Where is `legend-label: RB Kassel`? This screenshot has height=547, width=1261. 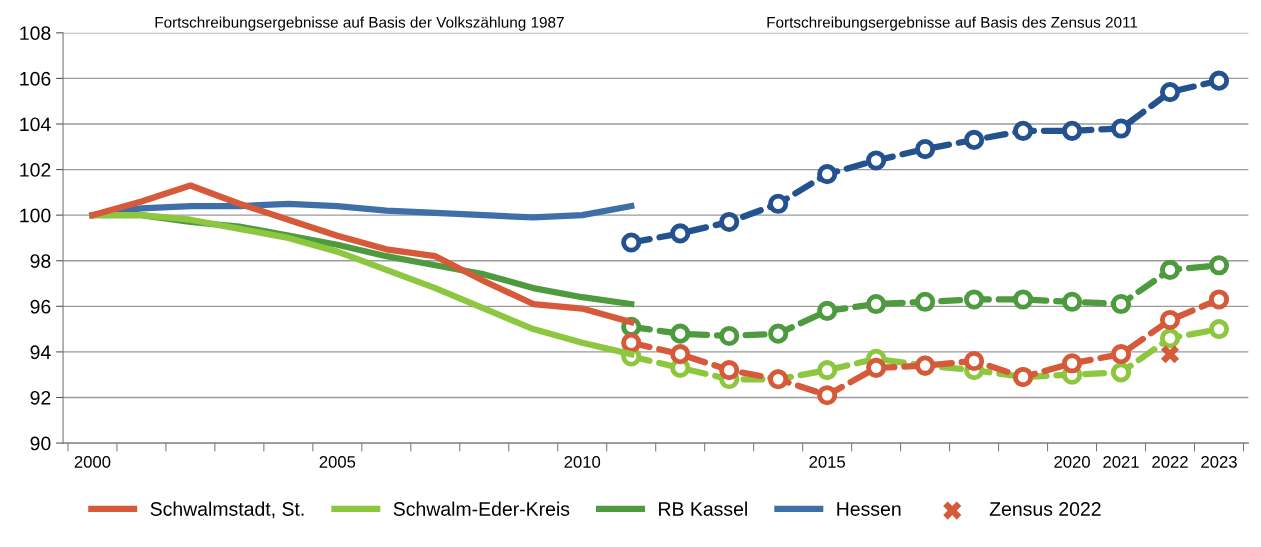
legend-label: RB Kassel is located at coordinates (703, 508).